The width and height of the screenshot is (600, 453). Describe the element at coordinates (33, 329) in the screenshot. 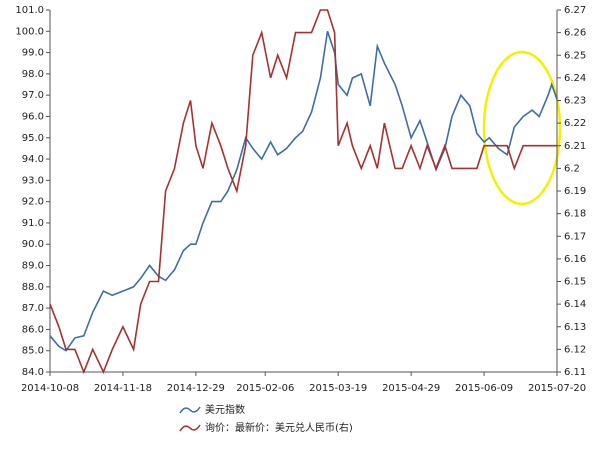

I see `y-tick-label: 86.0` at that location.